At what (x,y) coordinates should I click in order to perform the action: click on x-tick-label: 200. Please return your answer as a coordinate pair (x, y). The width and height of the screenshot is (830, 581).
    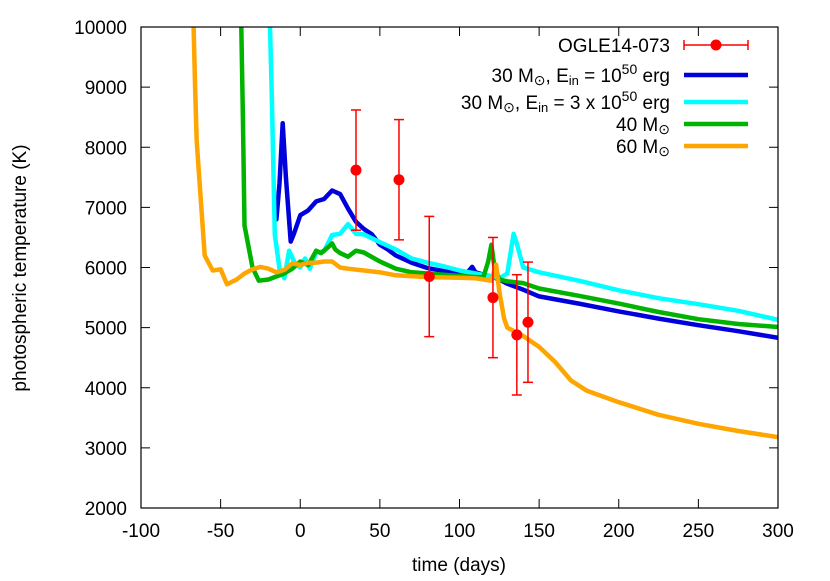
    Looking at the image, I should click on (619, 531).